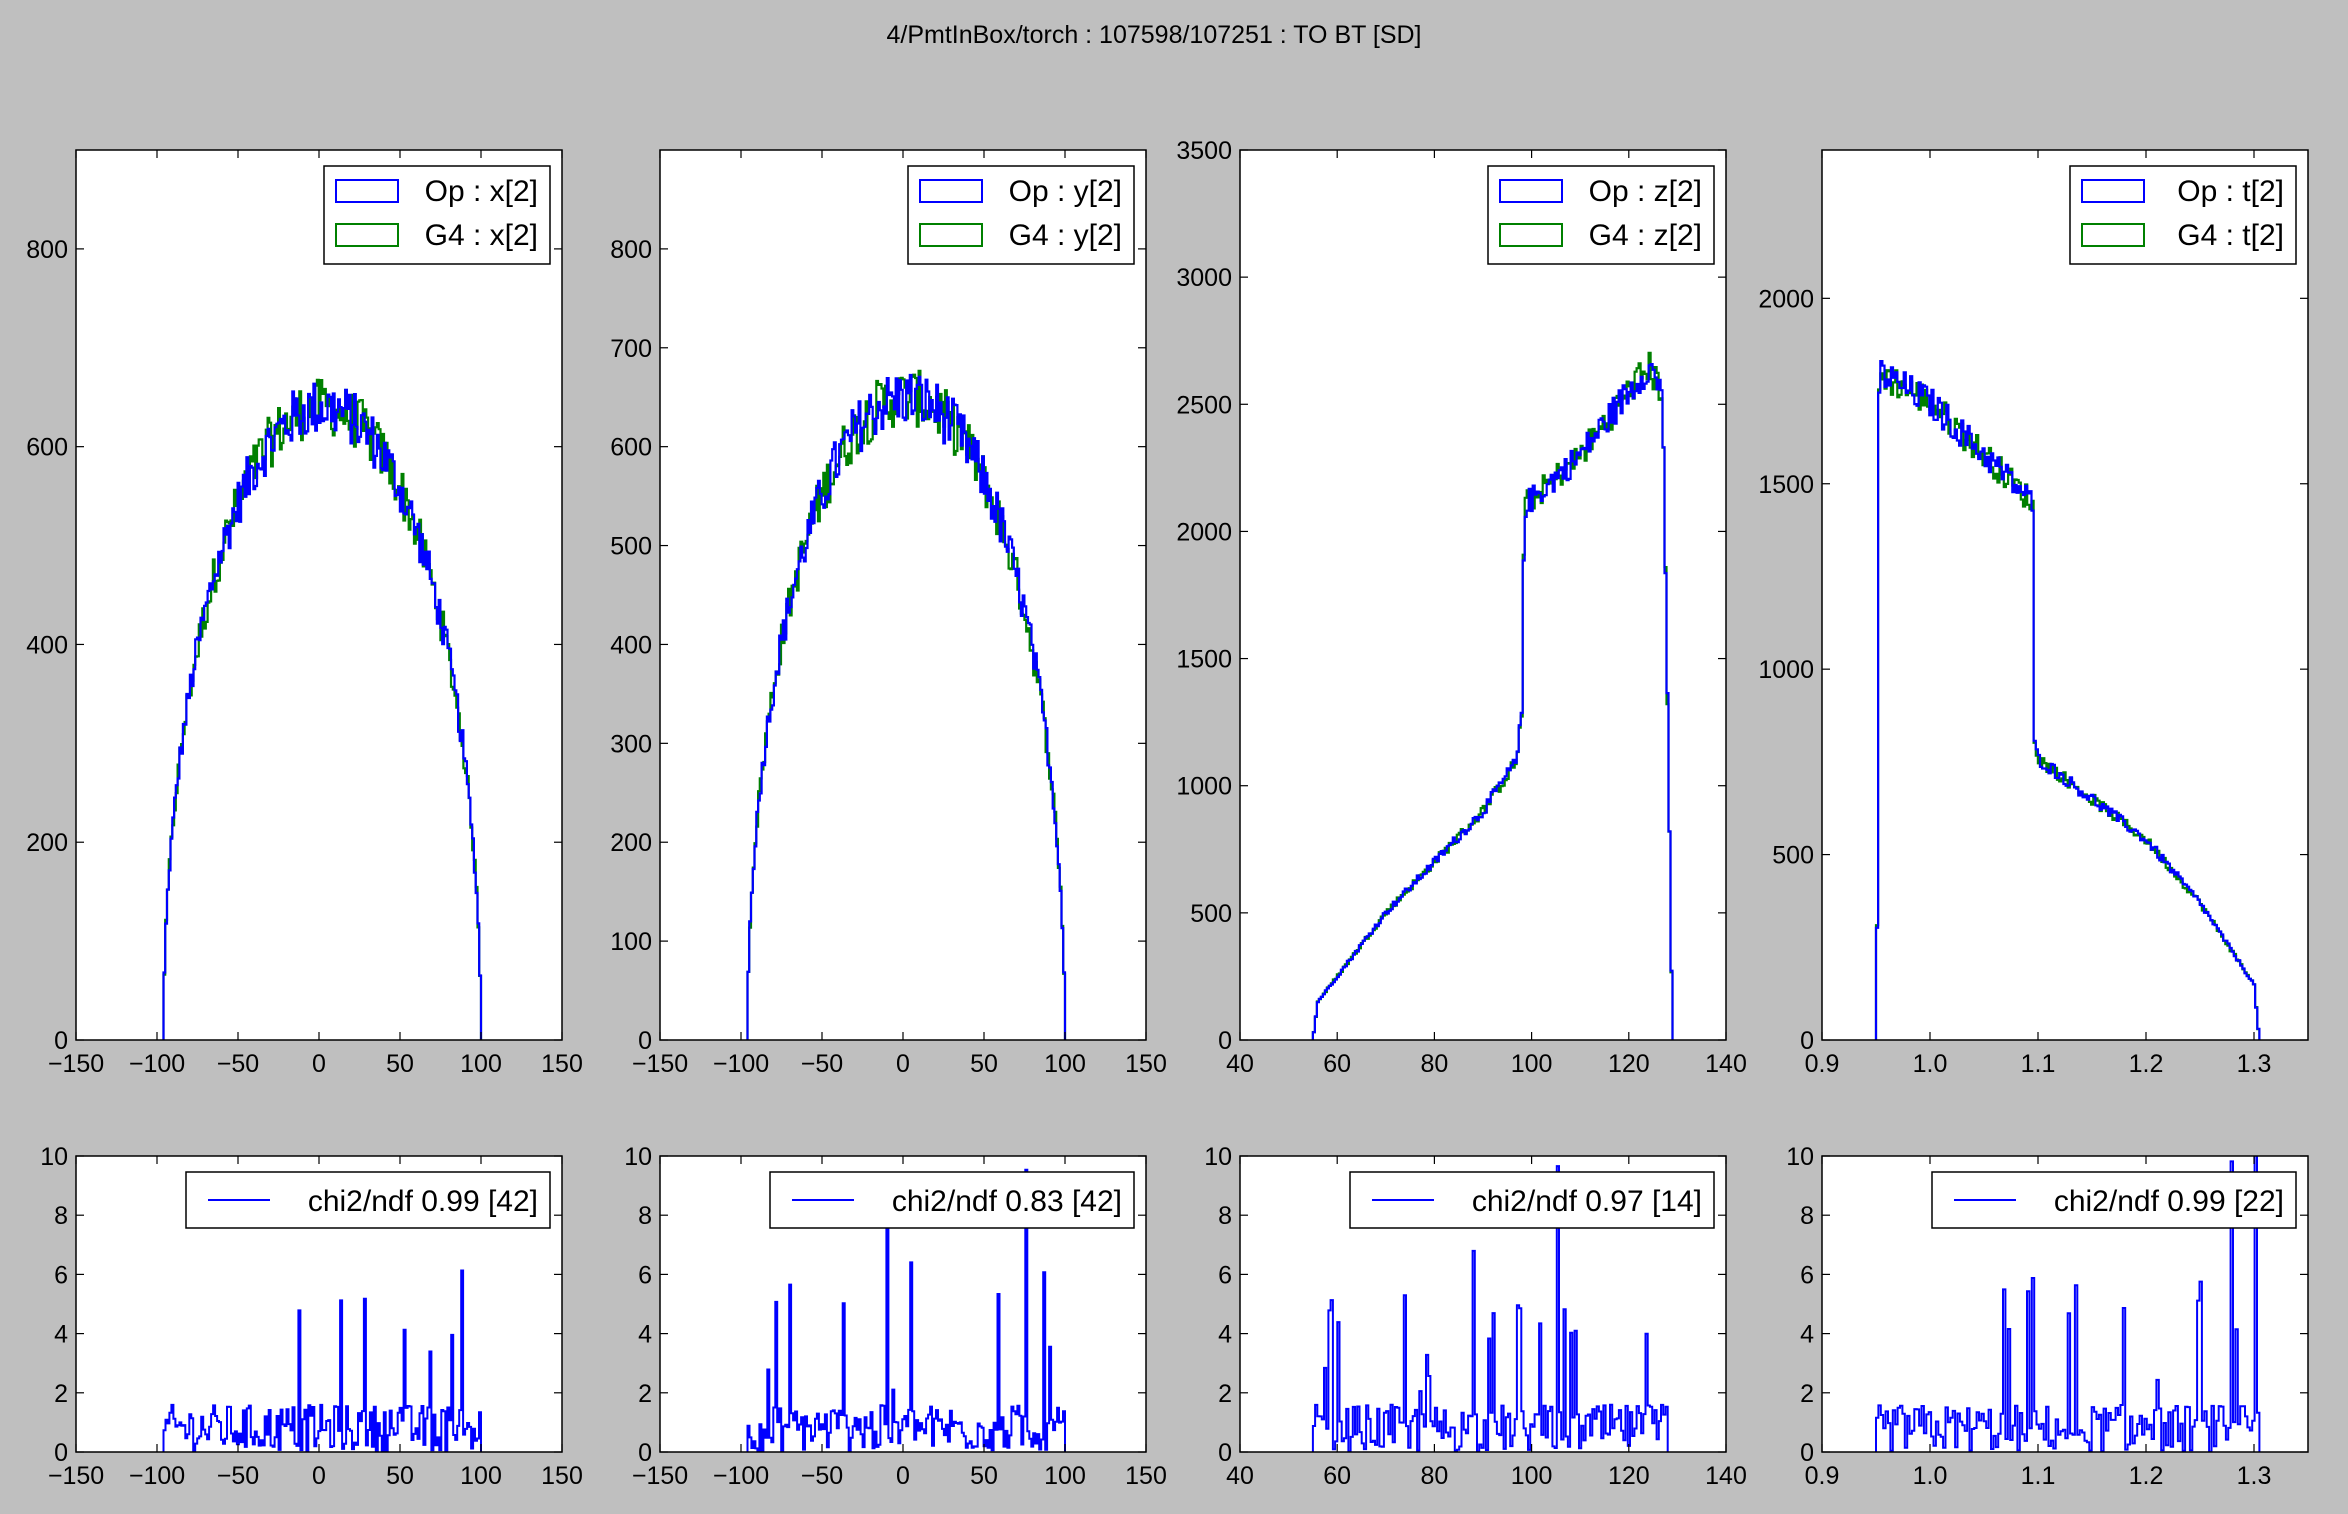 The height and width of the screenshot is (1514, 2348). I want to click on x-tick-label: 1.0, so click(1930, 1064).